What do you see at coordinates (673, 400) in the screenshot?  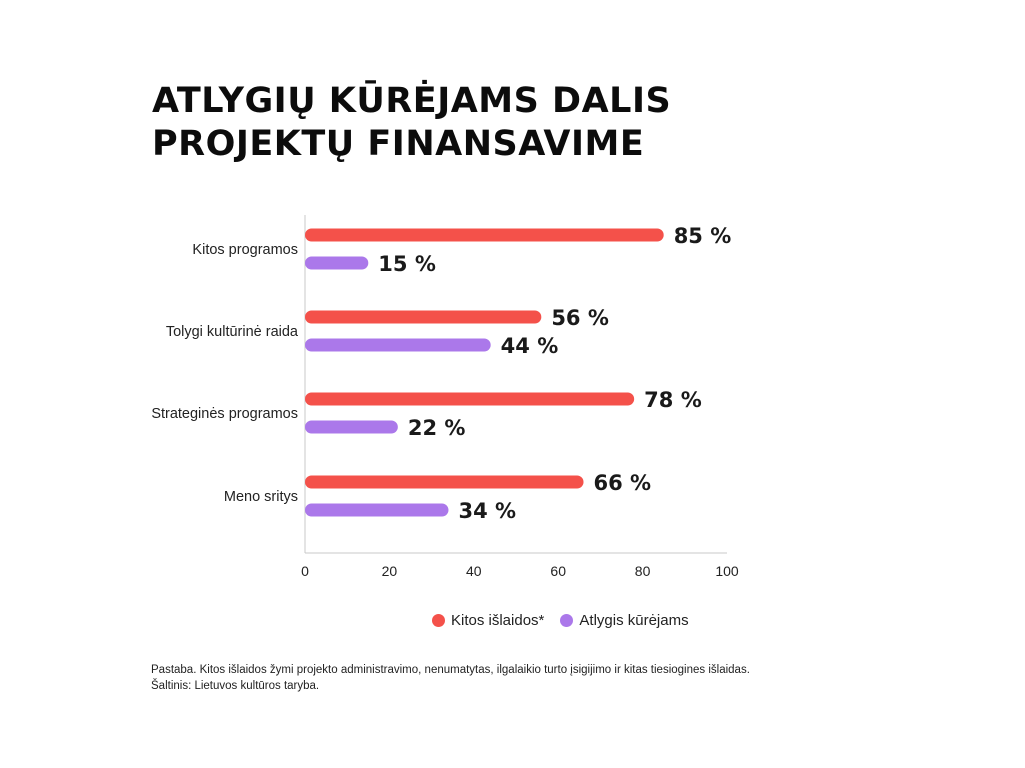 I see `bar-value-label: 78 %` at bounding box center [673, 400].